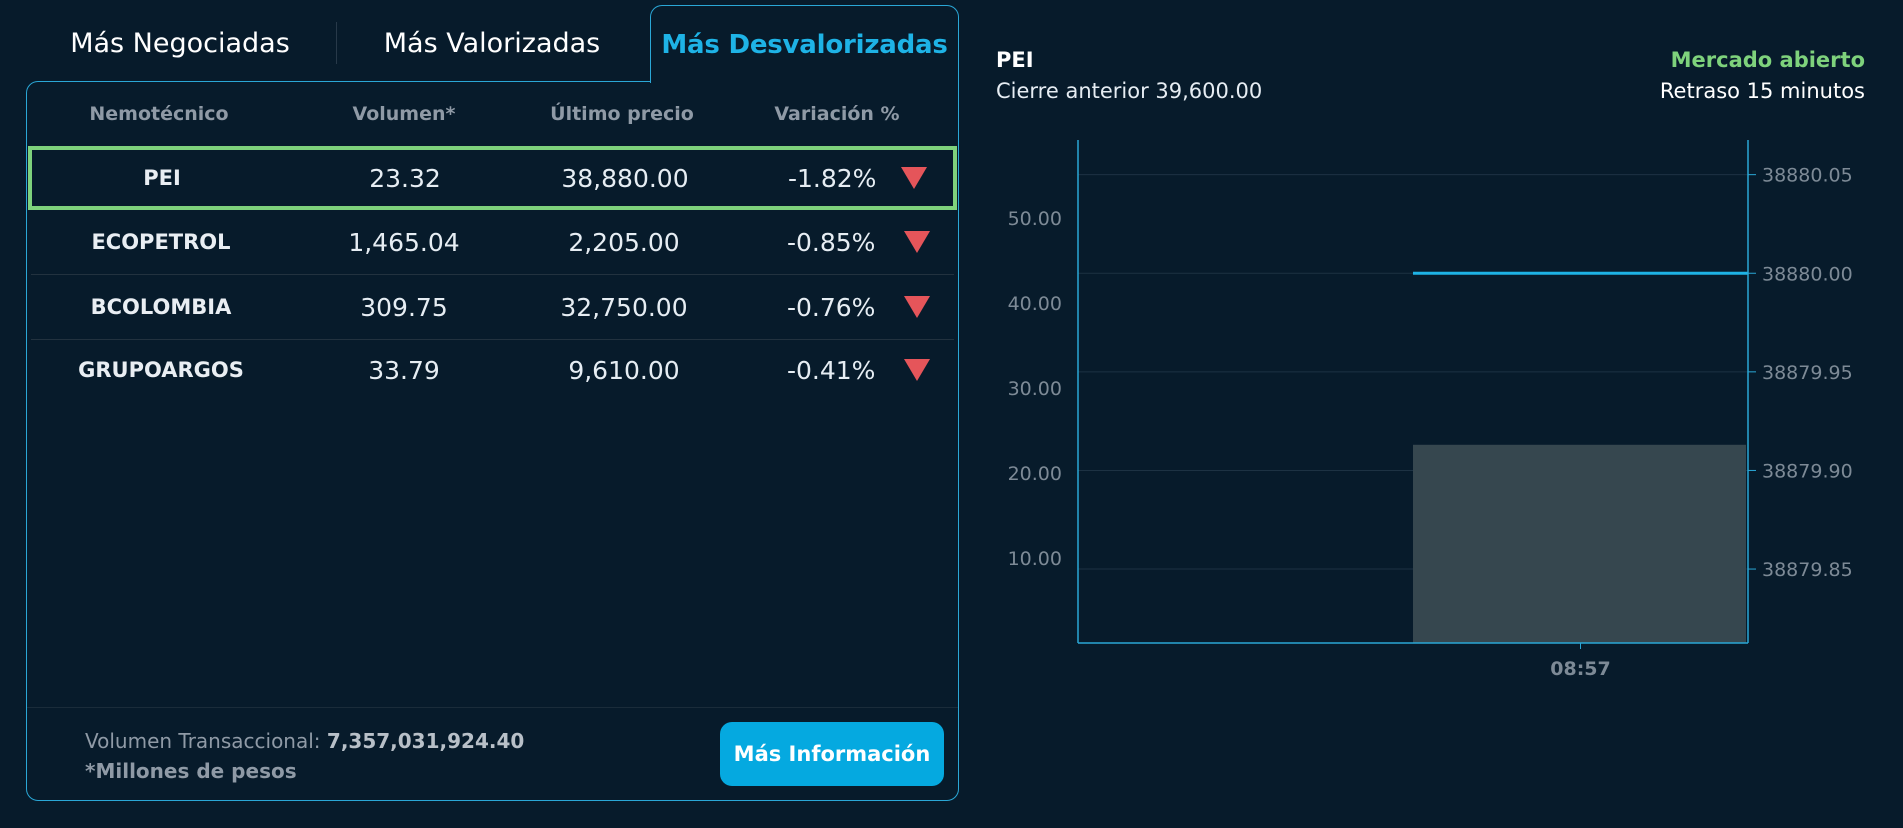 The width and height of the screenshot is (1903, 828). I want to click on cell-variacion: -0.41%, so click(831, 370).